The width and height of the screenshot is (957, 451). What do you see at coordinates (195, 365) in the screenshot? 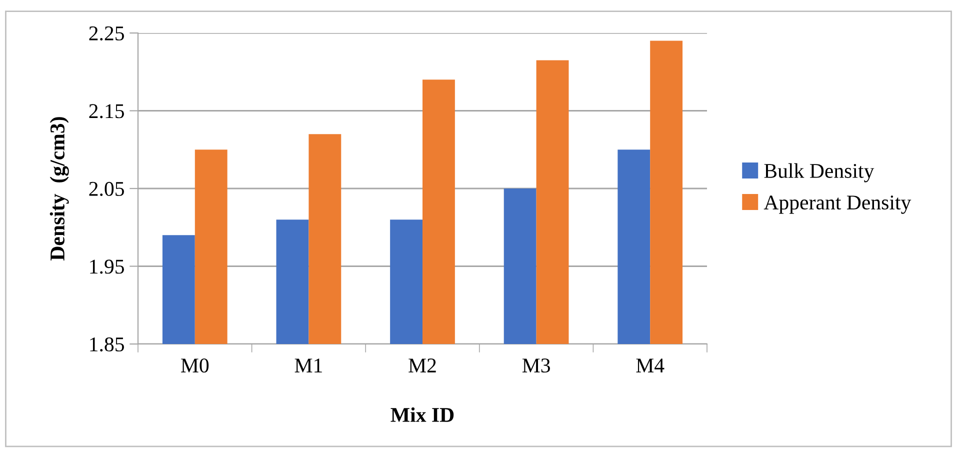
I see `x-tick-label: M0` at bounding box center [195, 365].